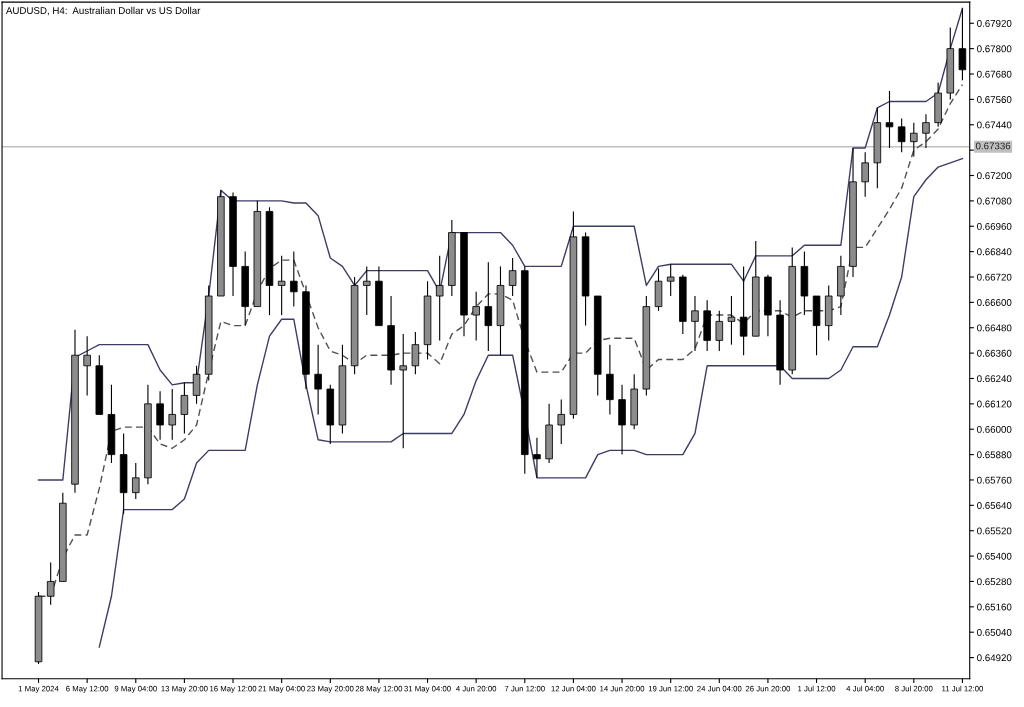  What do you see at coordinates (994, 632) in the screenshot?
I see `y-tick-label: 0.65040` at bounding box center [994, 632].